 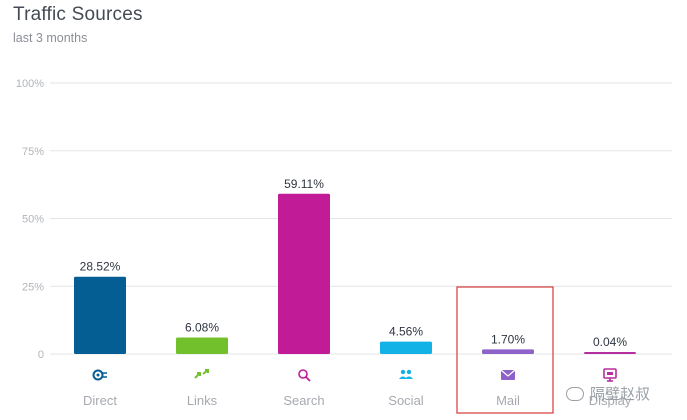 I want to click on chart-title: Traffic Sources, so click(x=78, y=14).